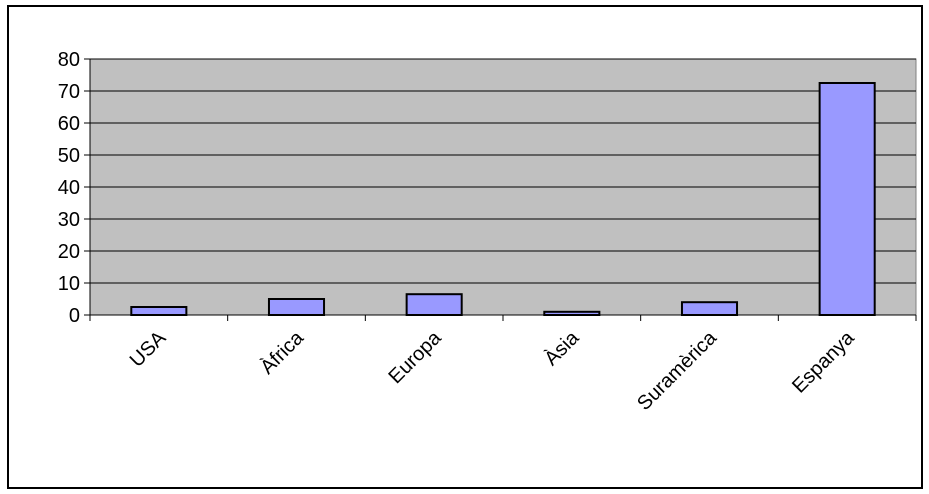 The image size is (929, 494). Describe the element at coordinates (847, 199) in the screenshot. I see `bar-espanya` at that location.